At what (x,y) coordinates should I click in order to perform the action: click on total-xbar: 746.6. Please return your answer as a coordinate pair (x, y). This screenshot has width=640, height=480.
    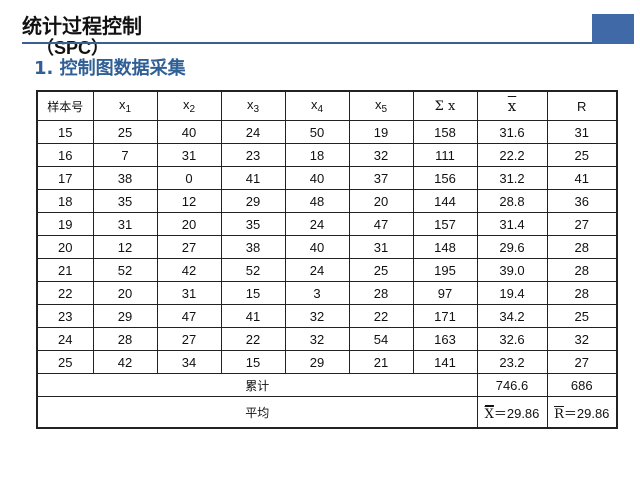
    Looking at the image, I should click on (512, 385).